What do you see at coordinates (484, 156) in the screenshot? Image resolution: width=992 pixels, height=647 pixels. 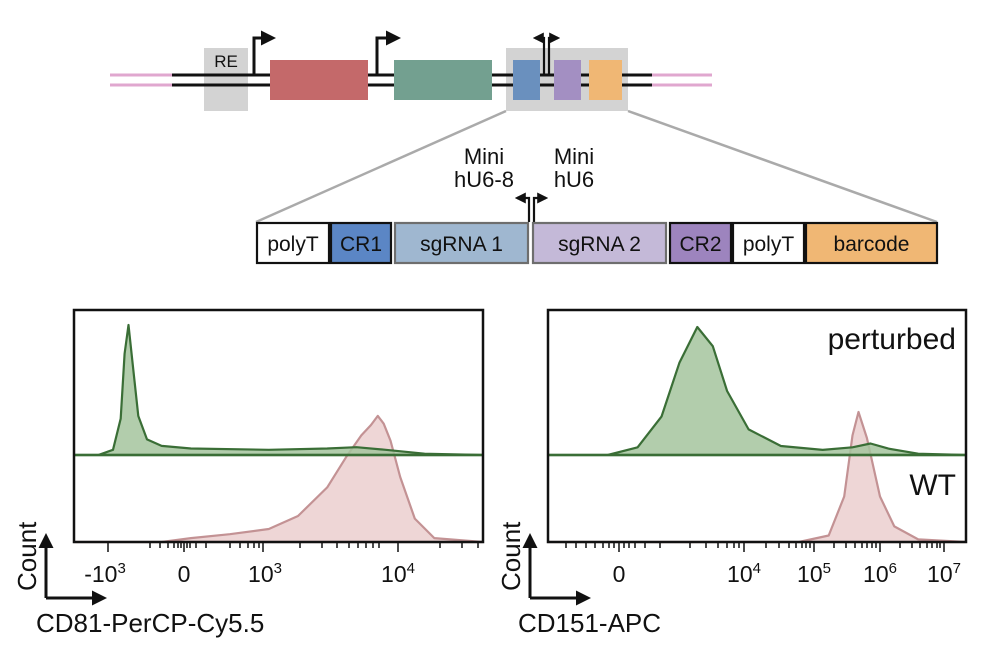 I see `mini-hu6-8-label-line1: Mini` at bounding box center [484, 156].